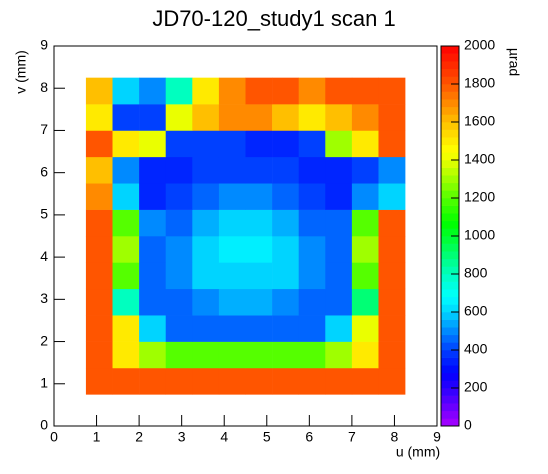  What do you see at coordinates (224, 437) in the screenshot?
I see `x-tick-label: 4` at bounding box center [224, 437].